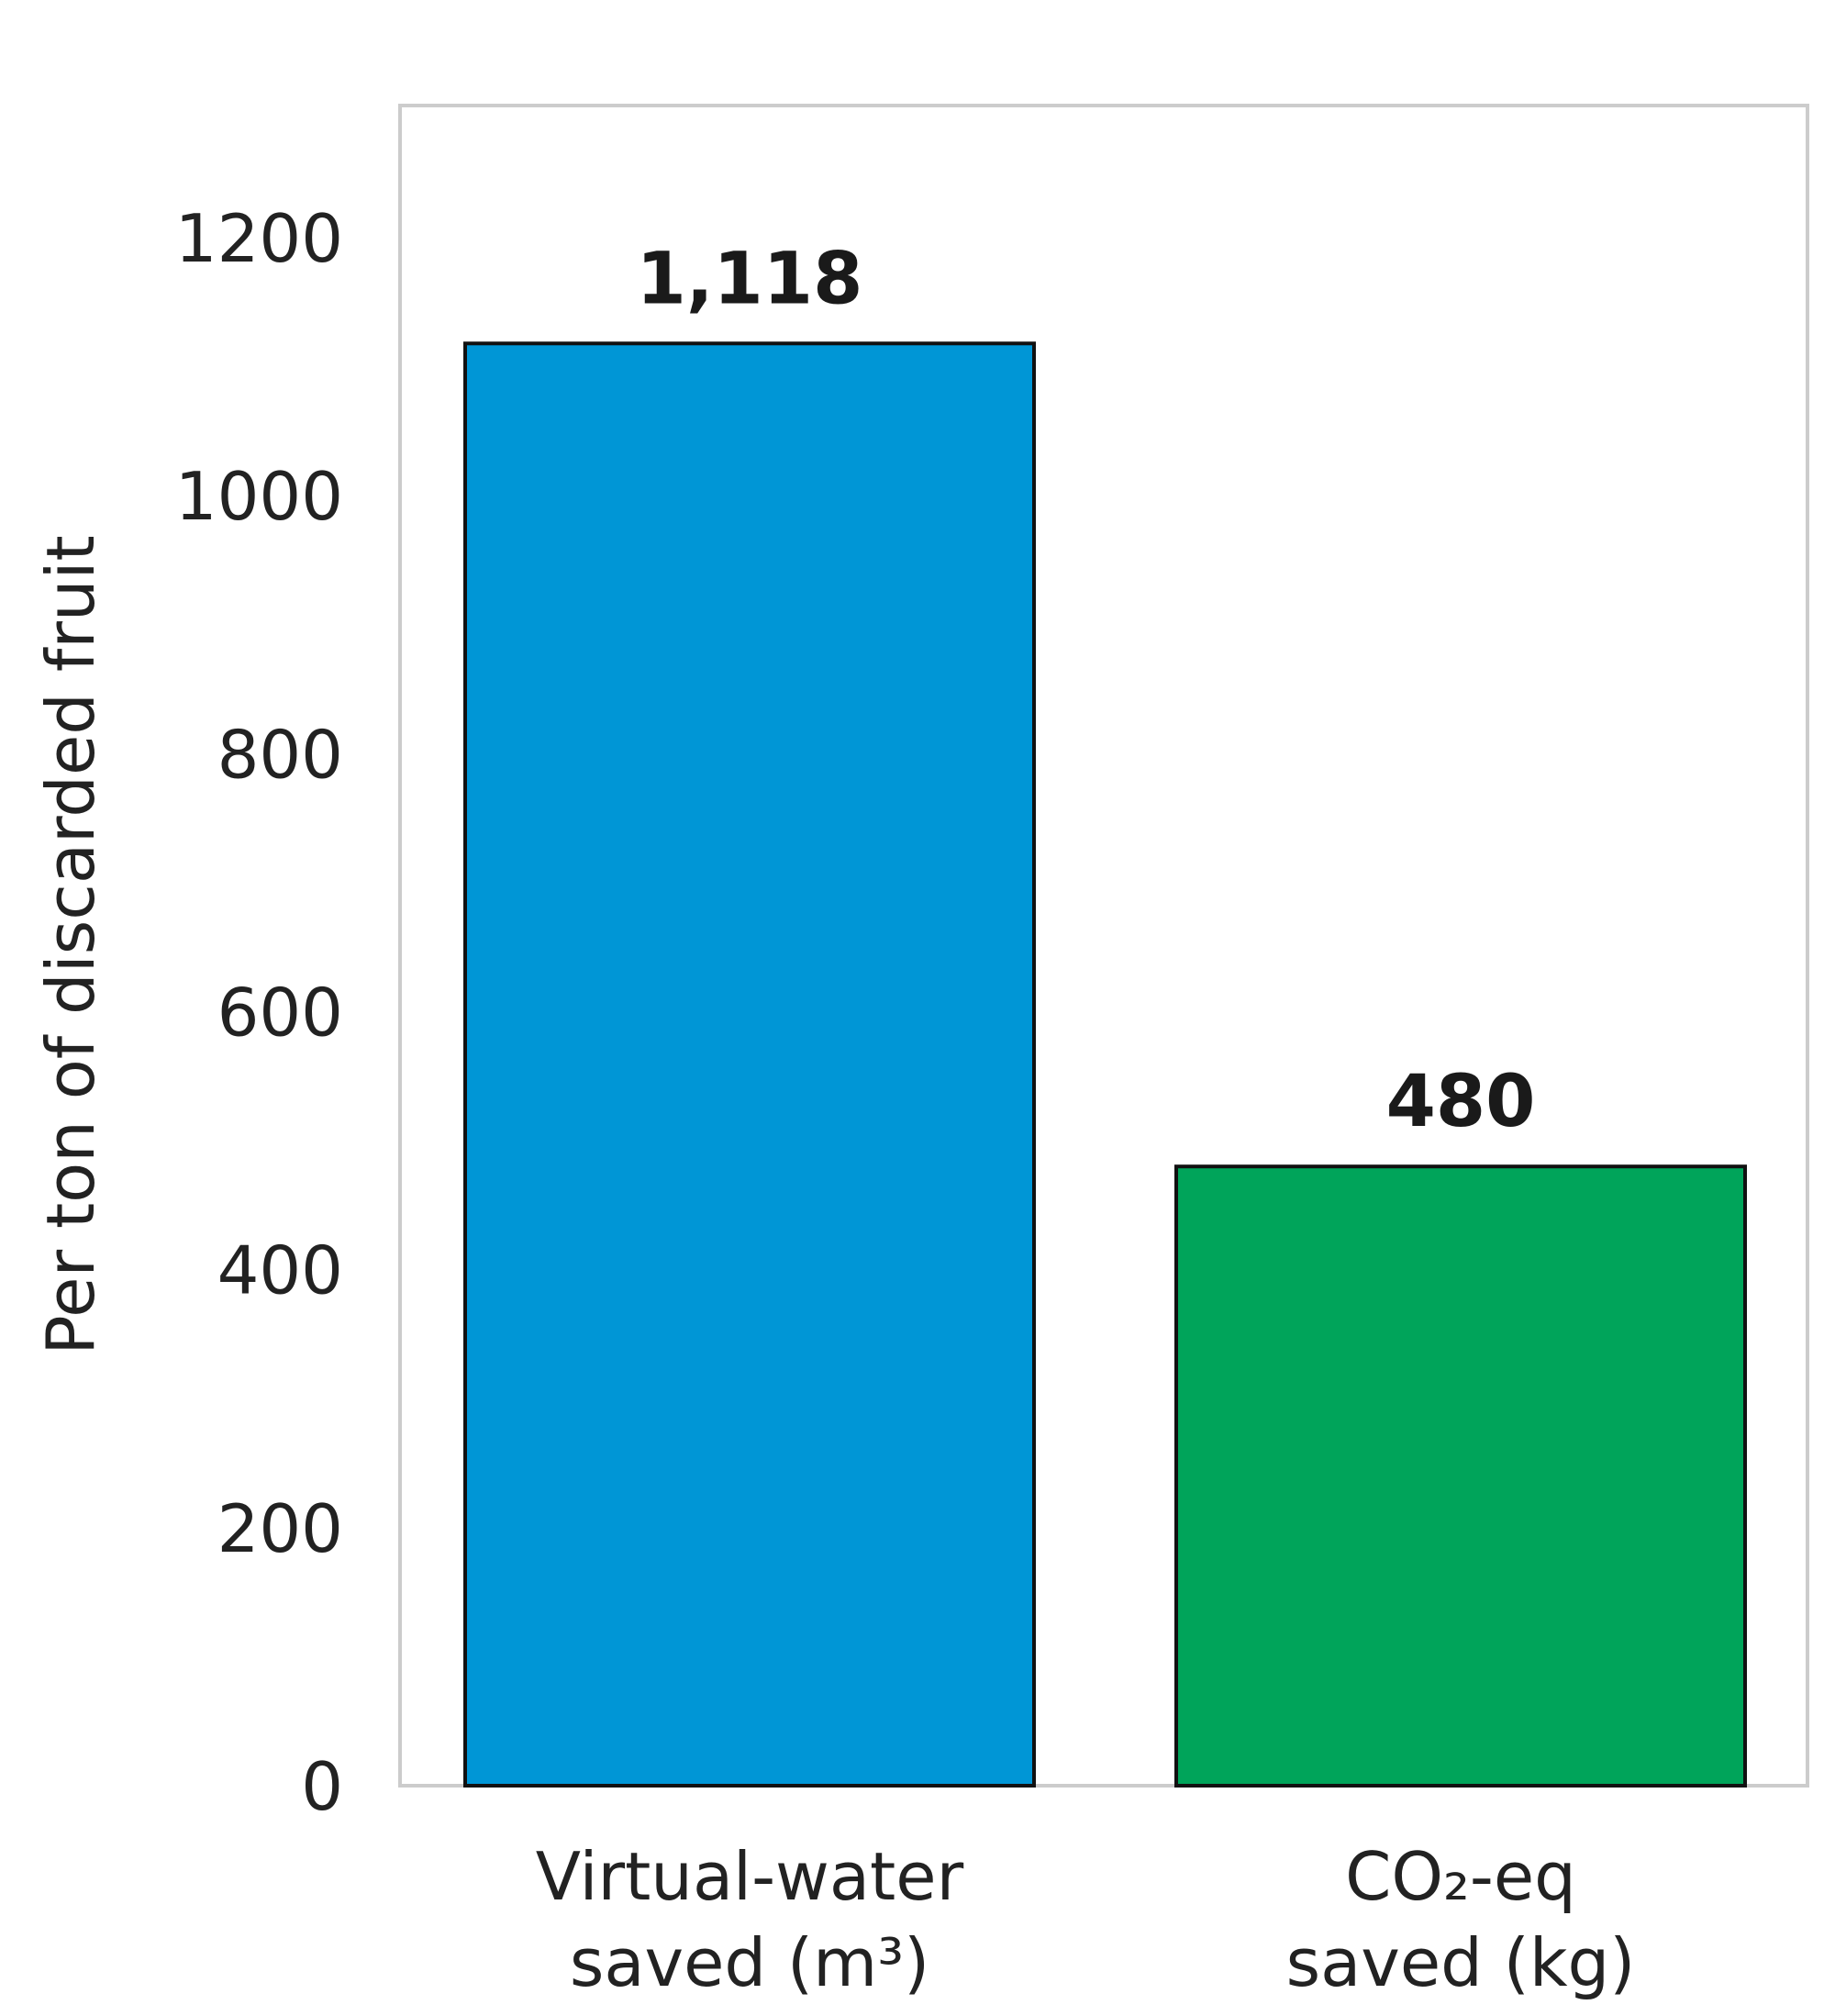 This screenshot has height=2016, width=1835. I want to click on y-tick-label: 400, so click(280, 1270).